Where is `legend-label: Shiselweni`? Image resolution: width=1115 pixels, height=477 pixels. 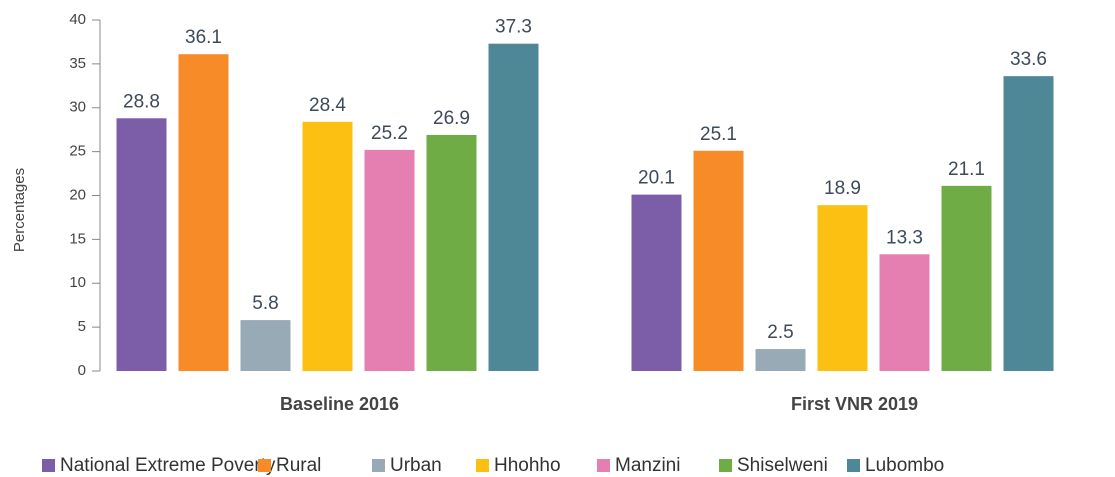 legend-label: Shiselweni is located at coordinates (782, 465).